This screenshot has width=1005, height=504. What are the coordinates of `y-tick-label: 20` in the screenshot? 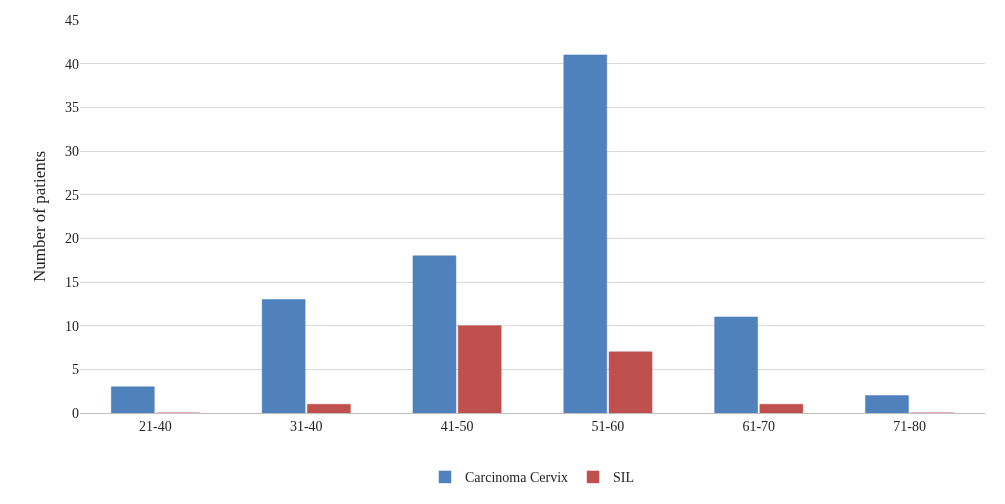 It's located at (72, 239).